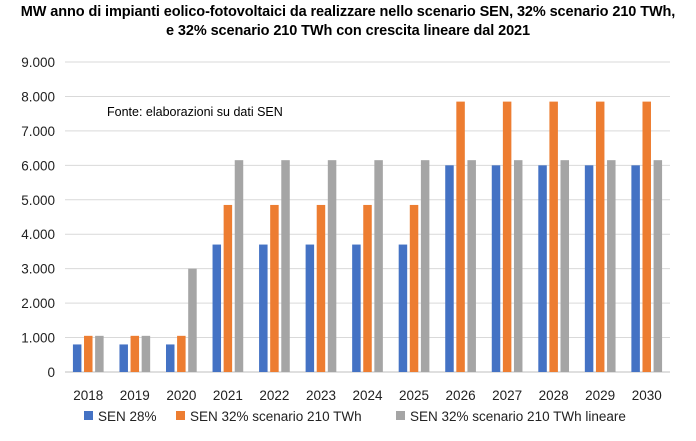 Image resolution: width=696 pixels, height=441 pixels. I want to click on y-tick-label: 1.000, so click(38, 338).